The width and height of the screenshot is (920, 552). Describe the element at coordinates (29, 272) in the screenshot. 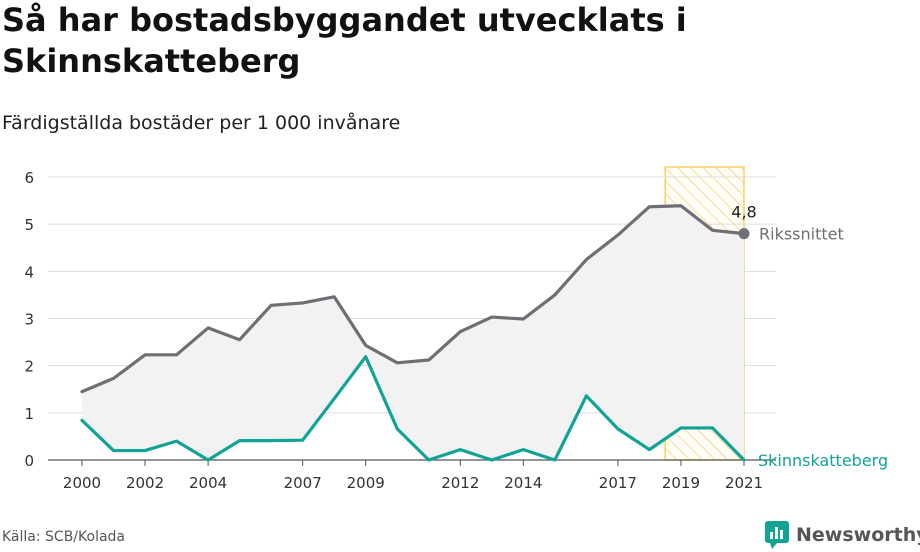

I see `y-tick-label: 4` at that location.